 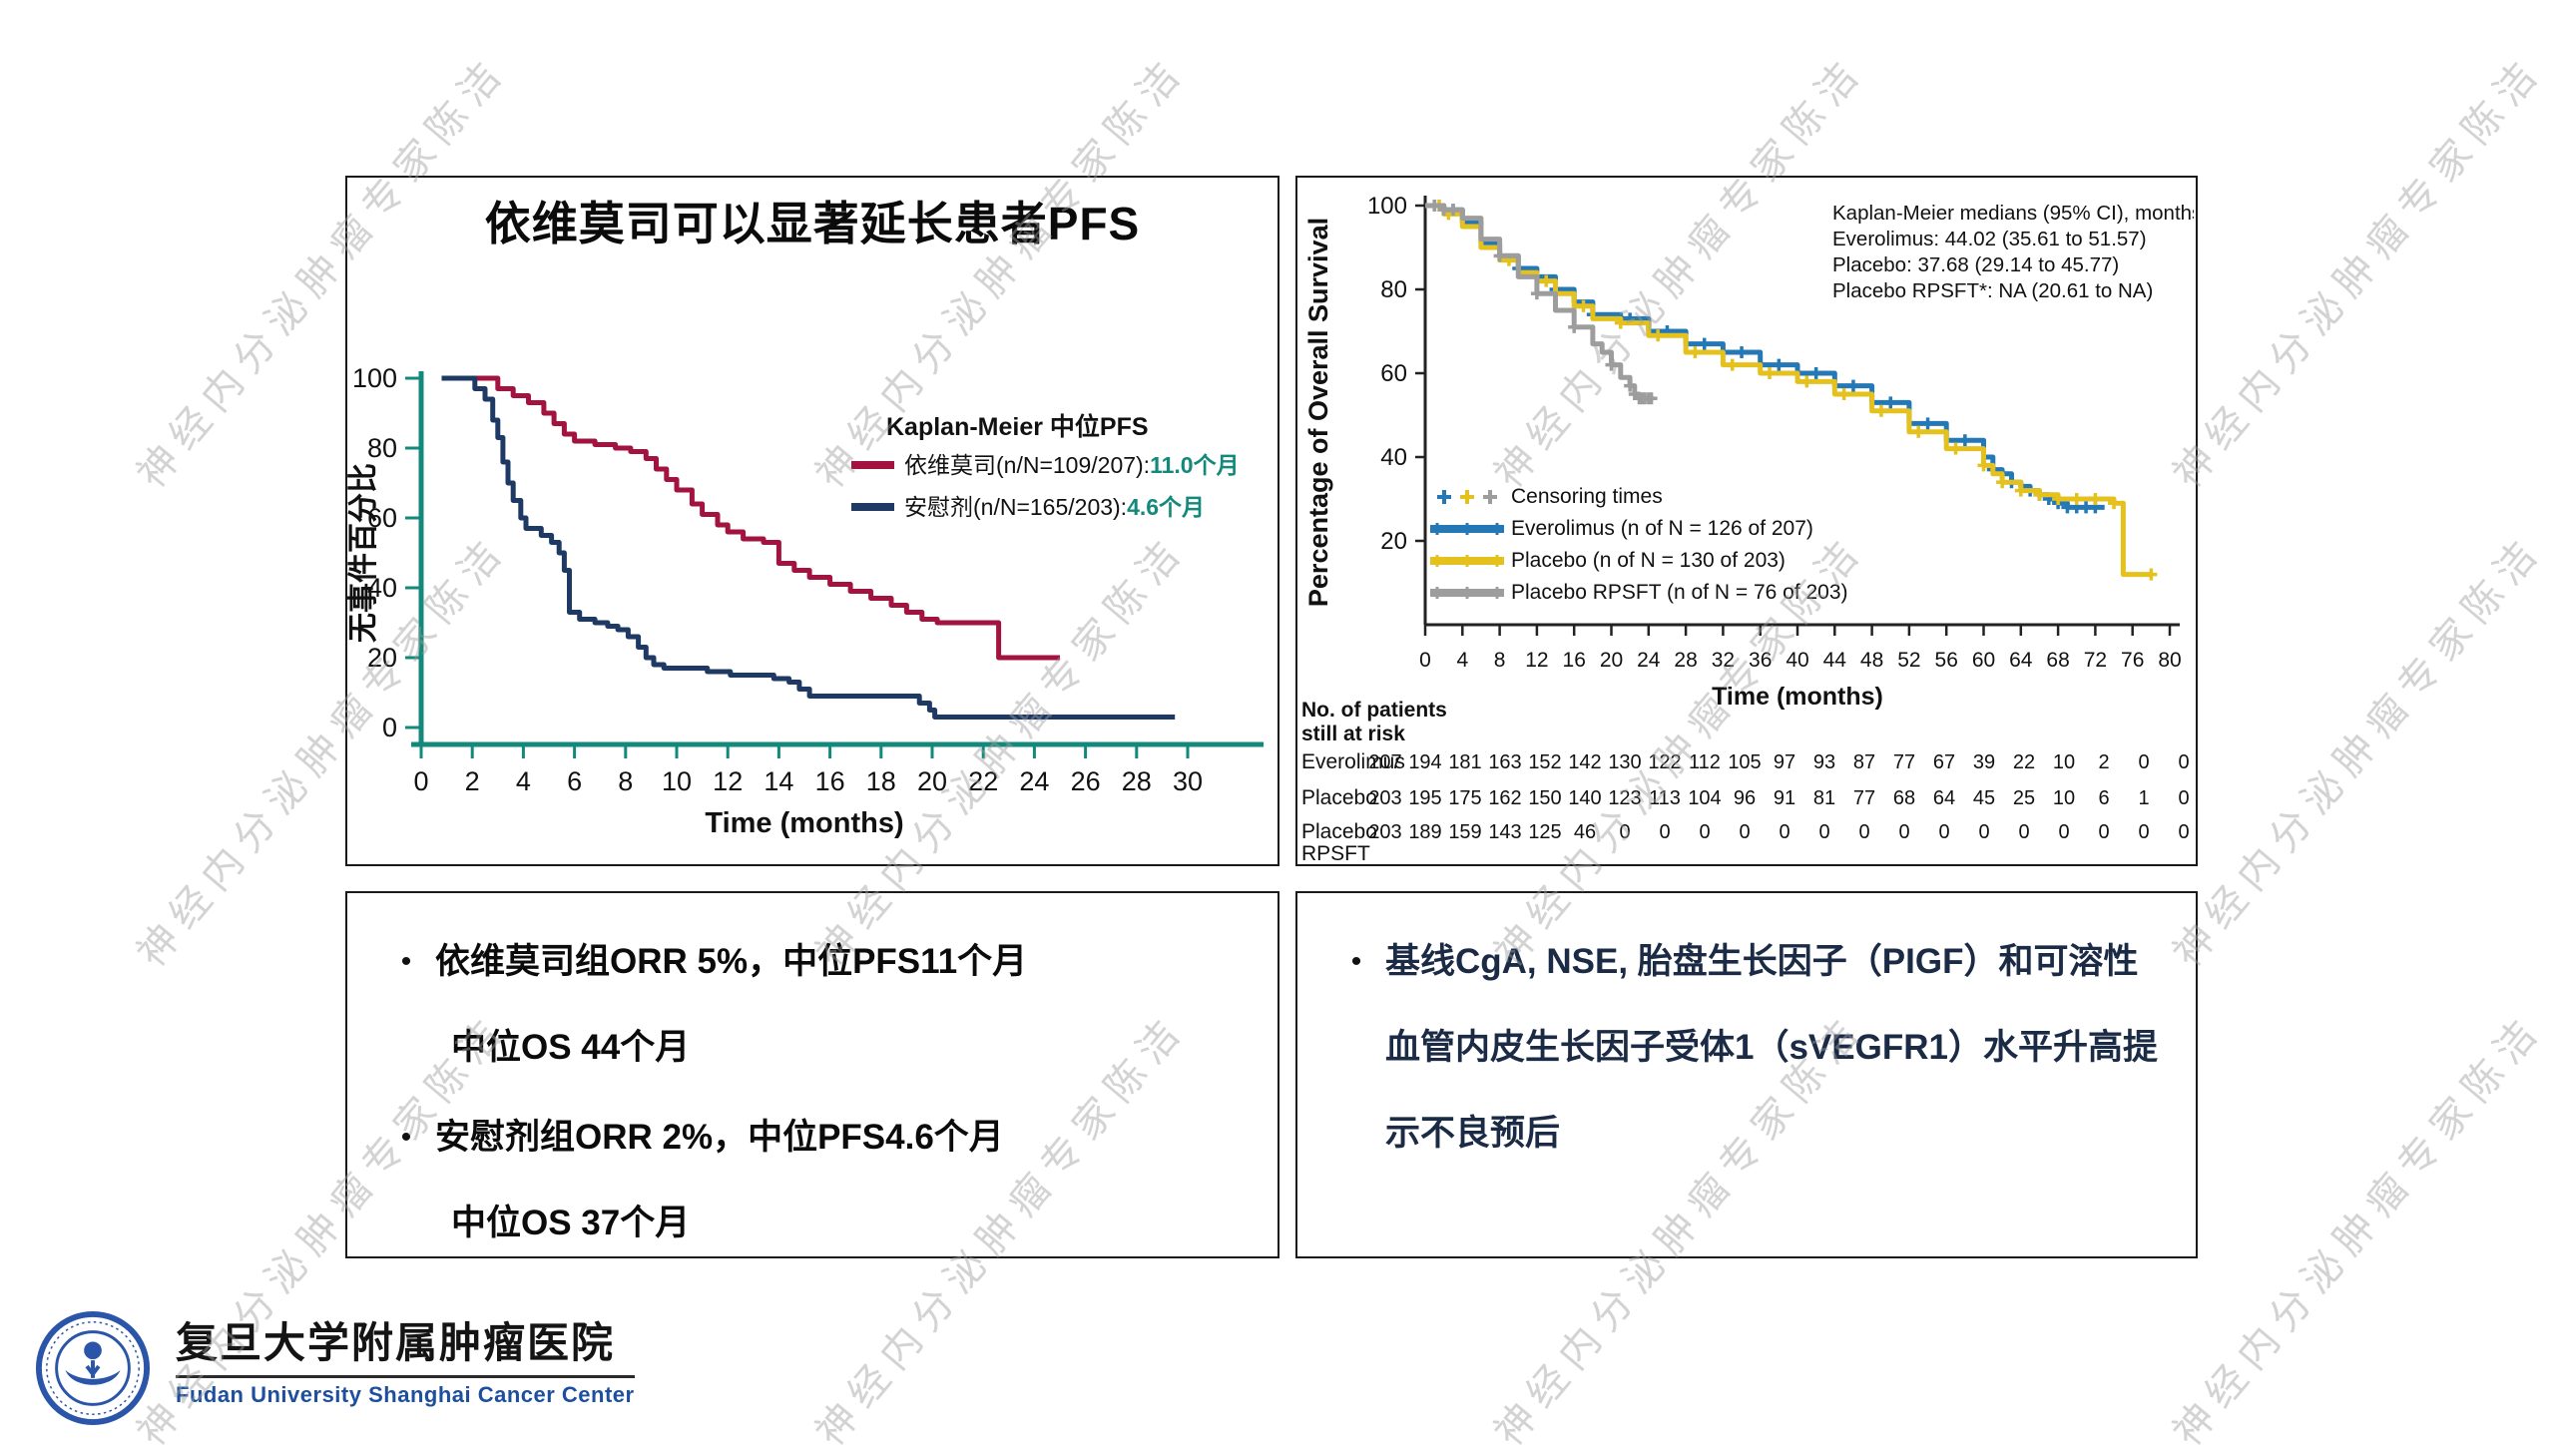 What do you see at coordinates (1017, 426) in the screenshot?
I see `svg-text: Kaplan-Meier 中位PFS` at bounding box center [1017, 426].